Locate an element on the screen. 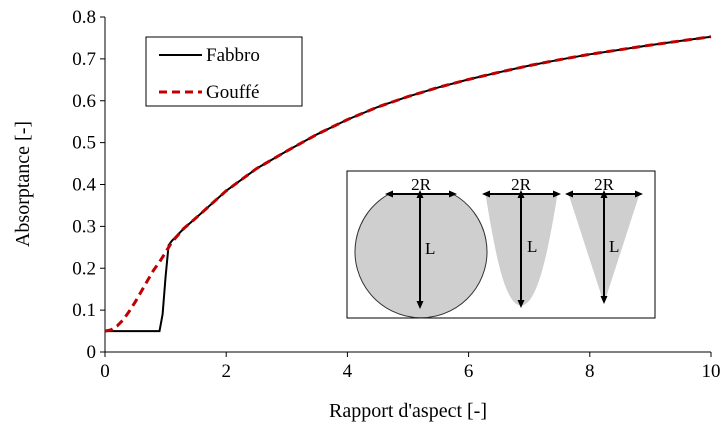 The width and height of the screenshot is (722, 424). legend: Fabbro Gouffé is located at coordinates (224, 71).